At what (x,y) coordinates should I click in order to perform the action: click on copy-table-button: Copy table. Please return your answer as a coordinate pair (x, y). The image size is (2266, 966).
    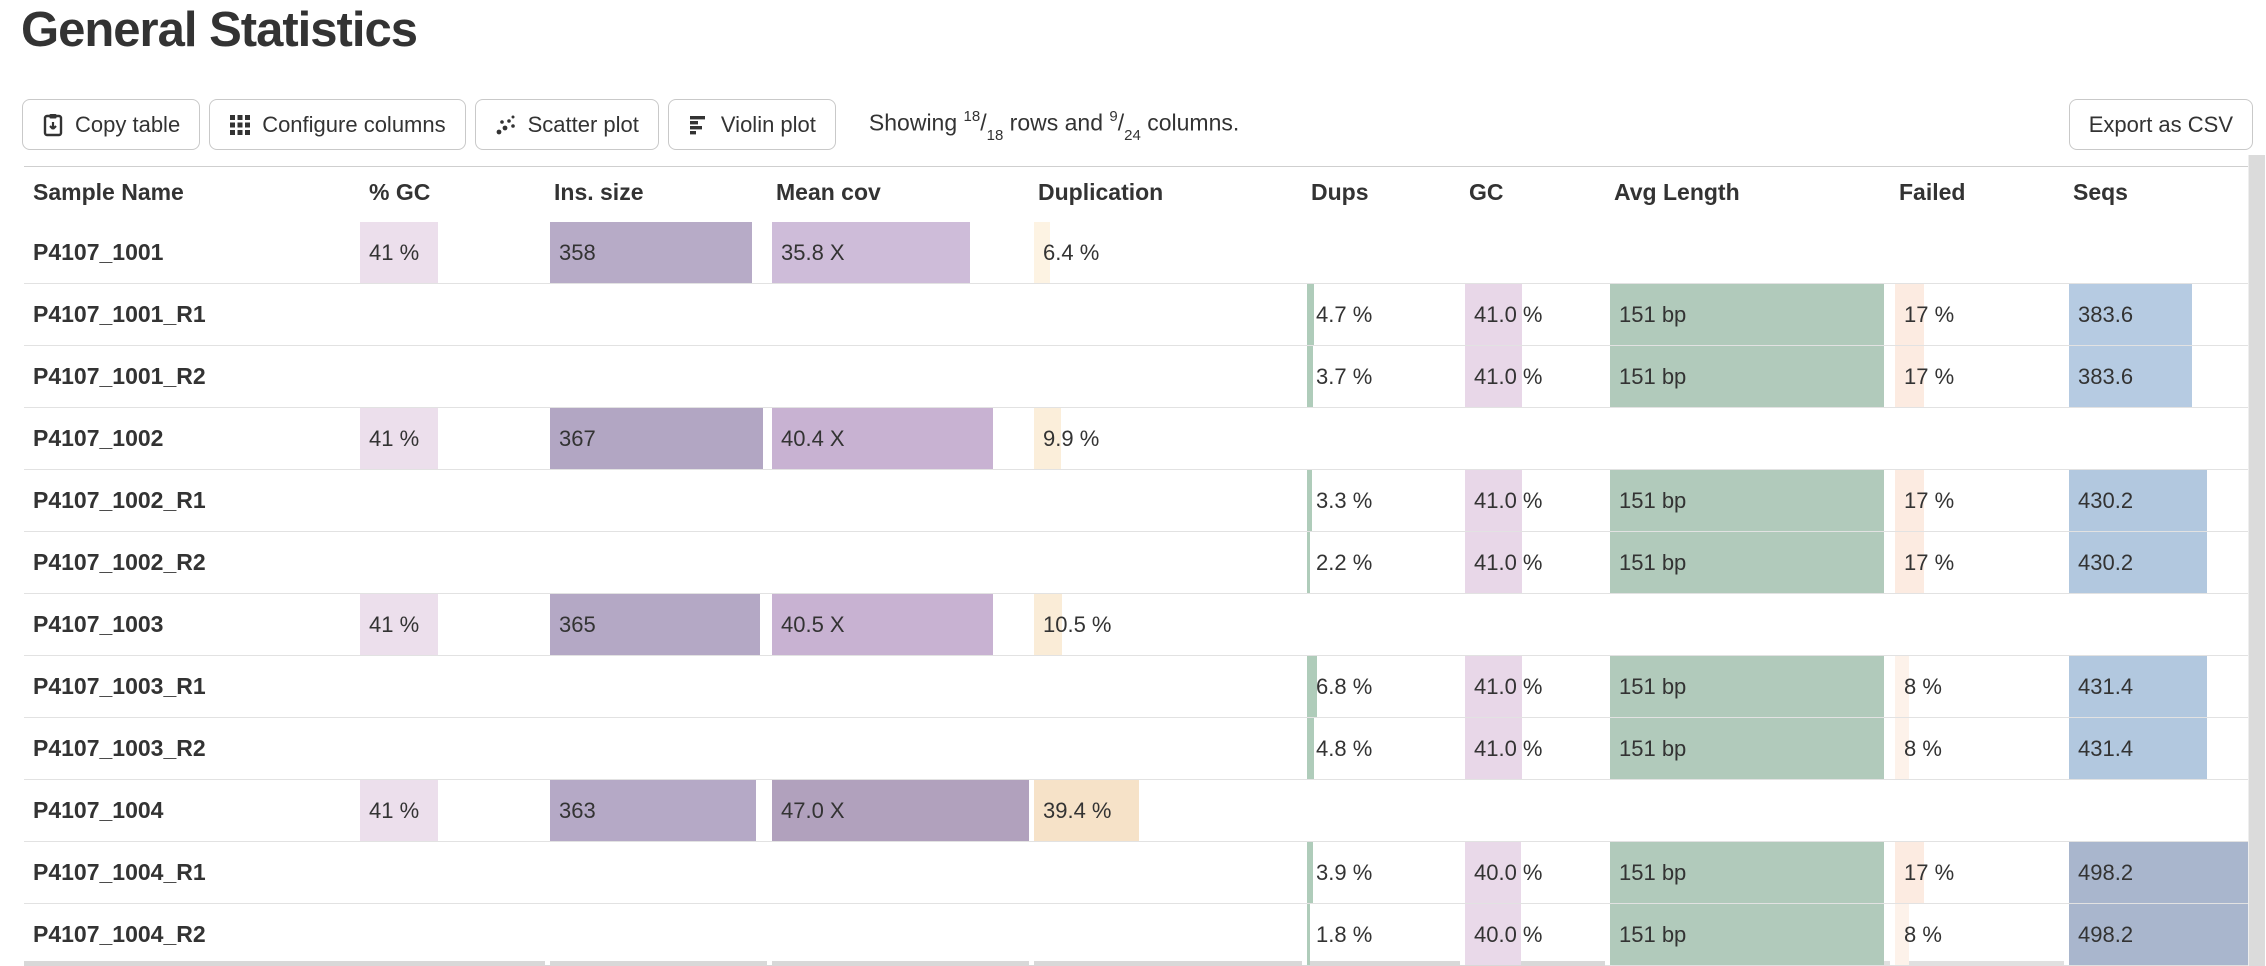
    Looking at the image, I should click on (111, 124).